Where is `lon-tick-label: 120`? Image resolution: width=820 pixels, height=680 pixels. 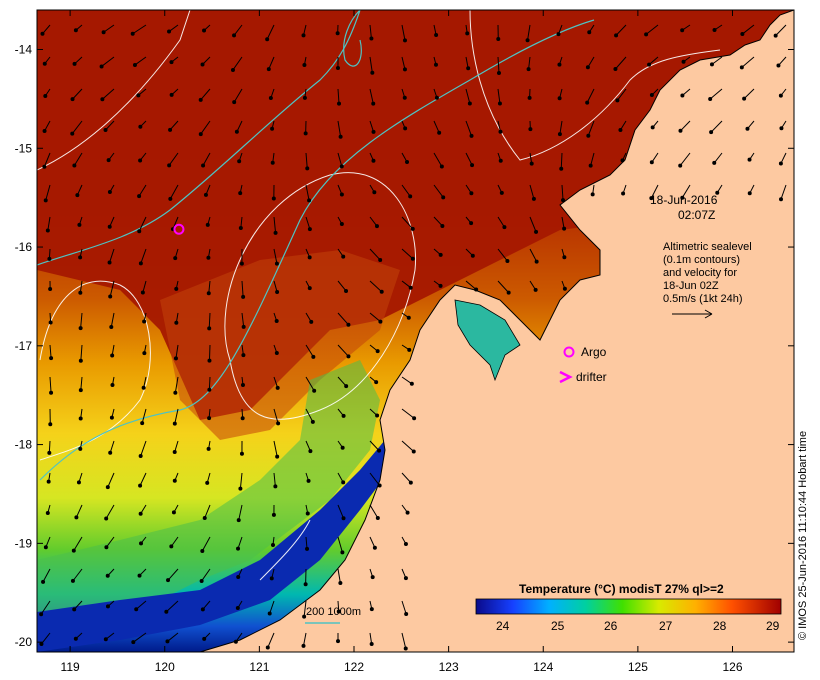 lon-tick-label: 120 is located at coordinates (165, 667).